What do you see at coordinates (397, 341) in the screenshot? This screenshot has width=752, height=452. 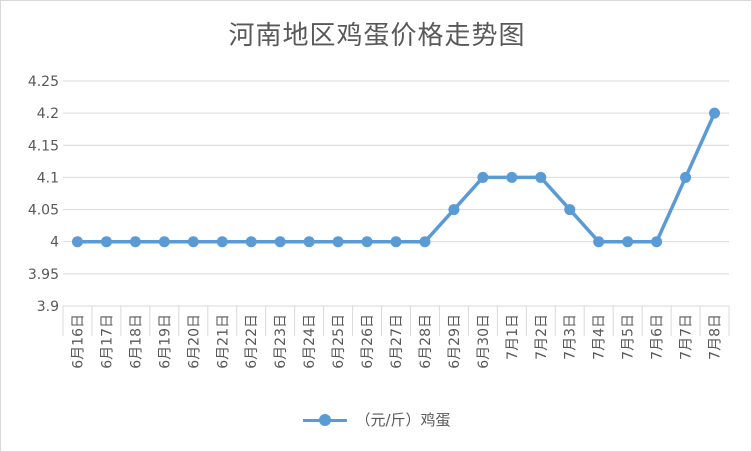 I see `x-tick-label: 6月27日` at bounding box center [397, 341].